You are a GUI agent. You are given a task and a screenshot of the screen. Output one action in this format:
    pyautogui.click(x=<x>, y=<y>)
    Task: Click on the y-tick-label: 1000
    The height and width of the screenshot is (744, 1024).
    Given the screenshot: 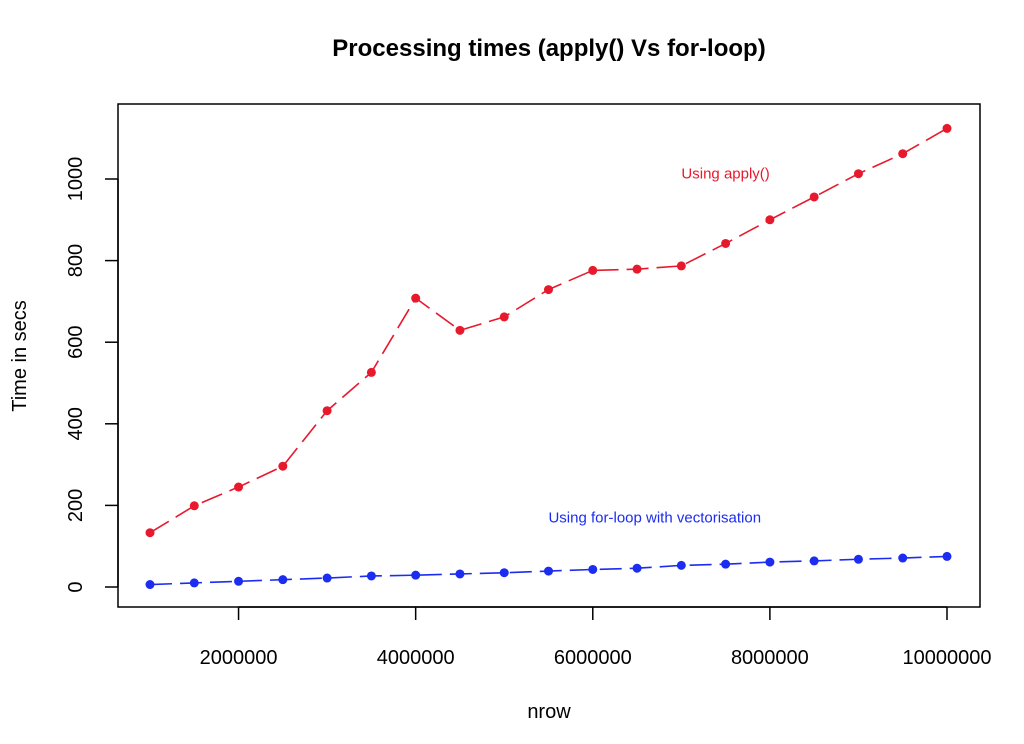 What is the action you would take?
    pyautogui.click(x=76, y=179)
    